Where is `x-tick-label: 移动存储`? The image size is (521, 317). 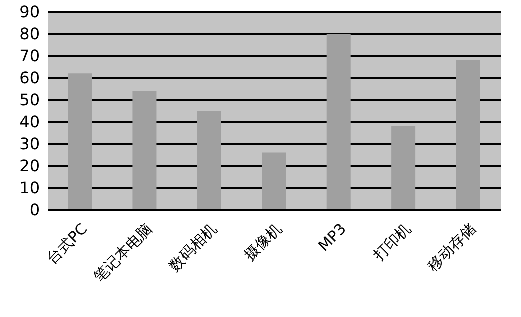
x-tick-label: 移动存储 is located at coordinates (452, 248).